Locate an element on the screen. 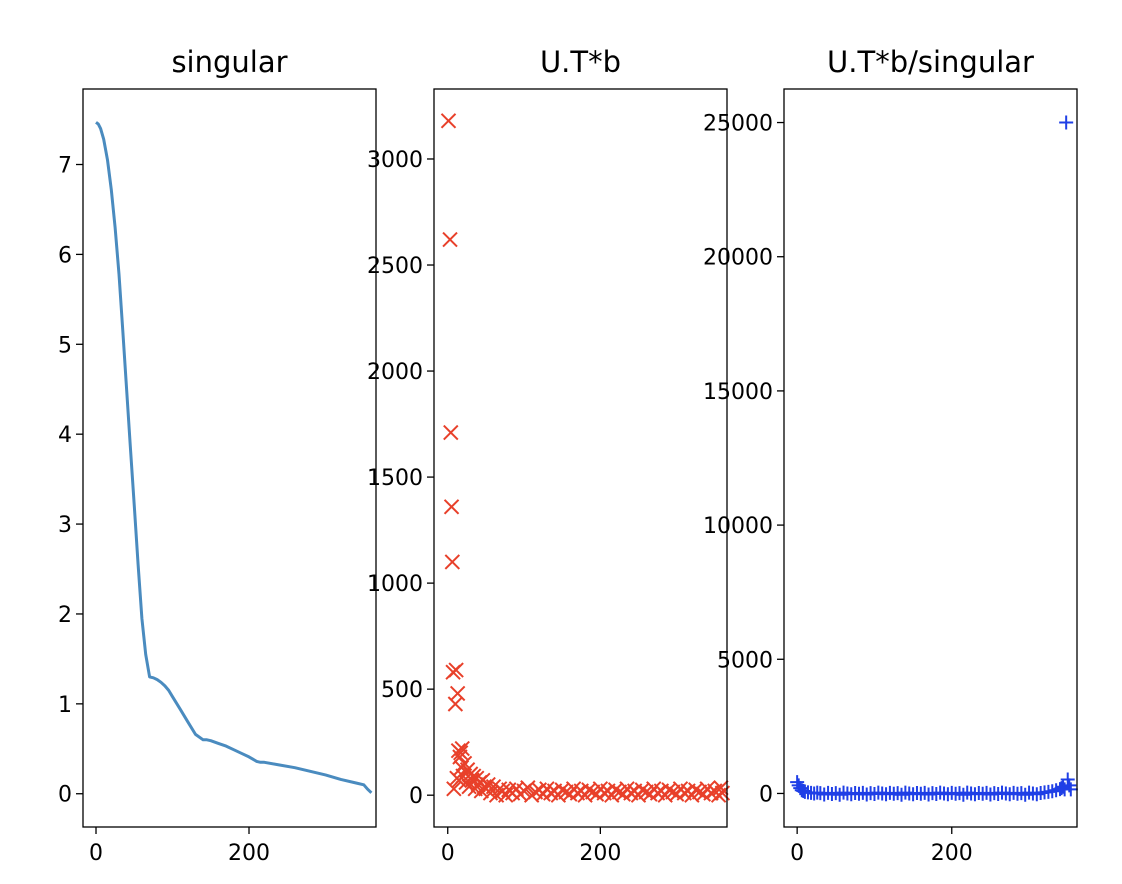 The height and width of the screenshot is (884, 1122). y-tick-label: 2 is located at coordinates (65, 615).